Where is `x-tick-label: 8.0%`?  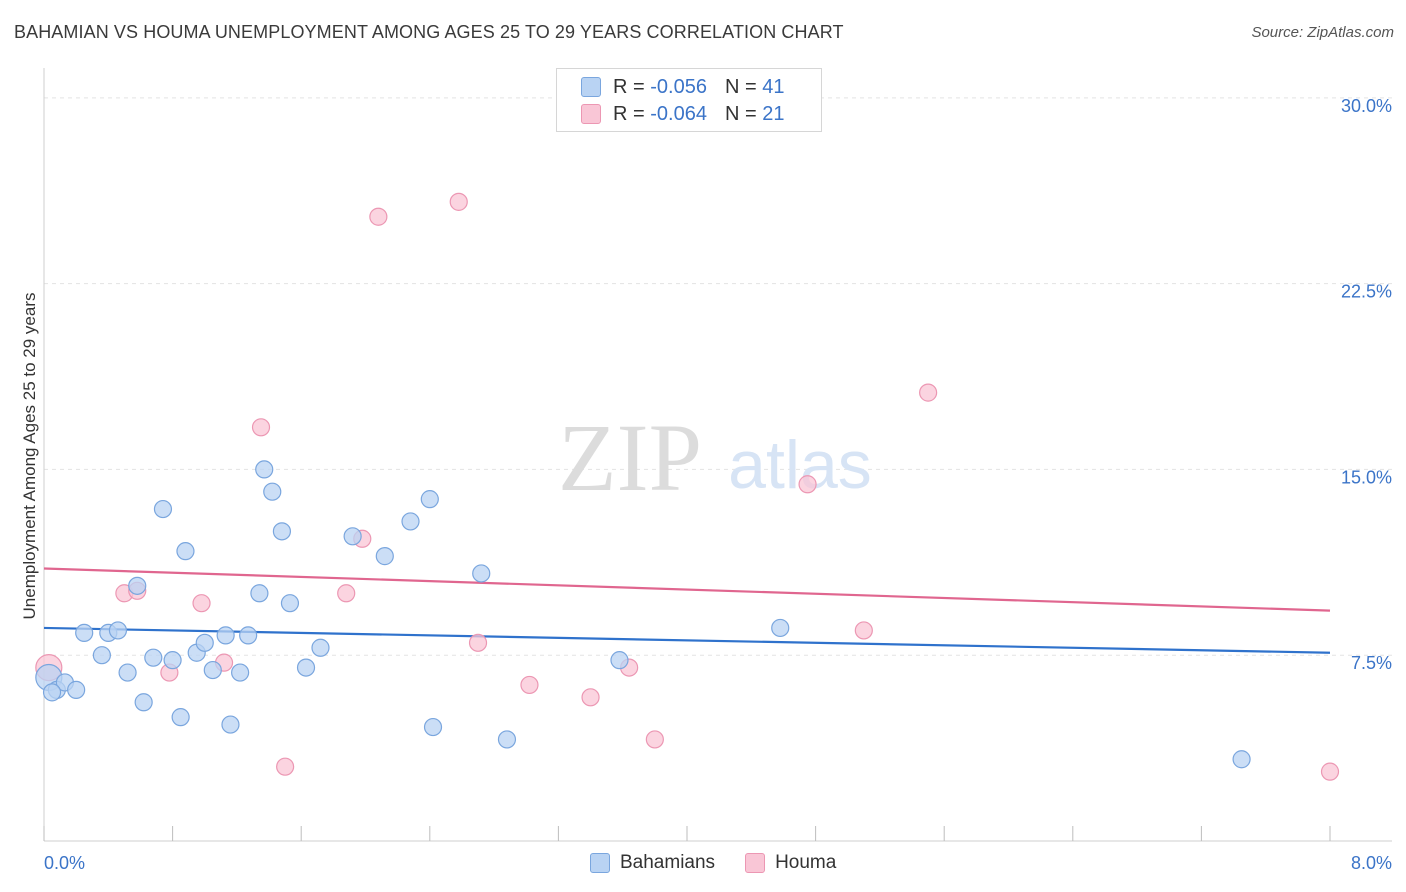
x-tick-label: 8.0% is located at coordinates (1371, 863).